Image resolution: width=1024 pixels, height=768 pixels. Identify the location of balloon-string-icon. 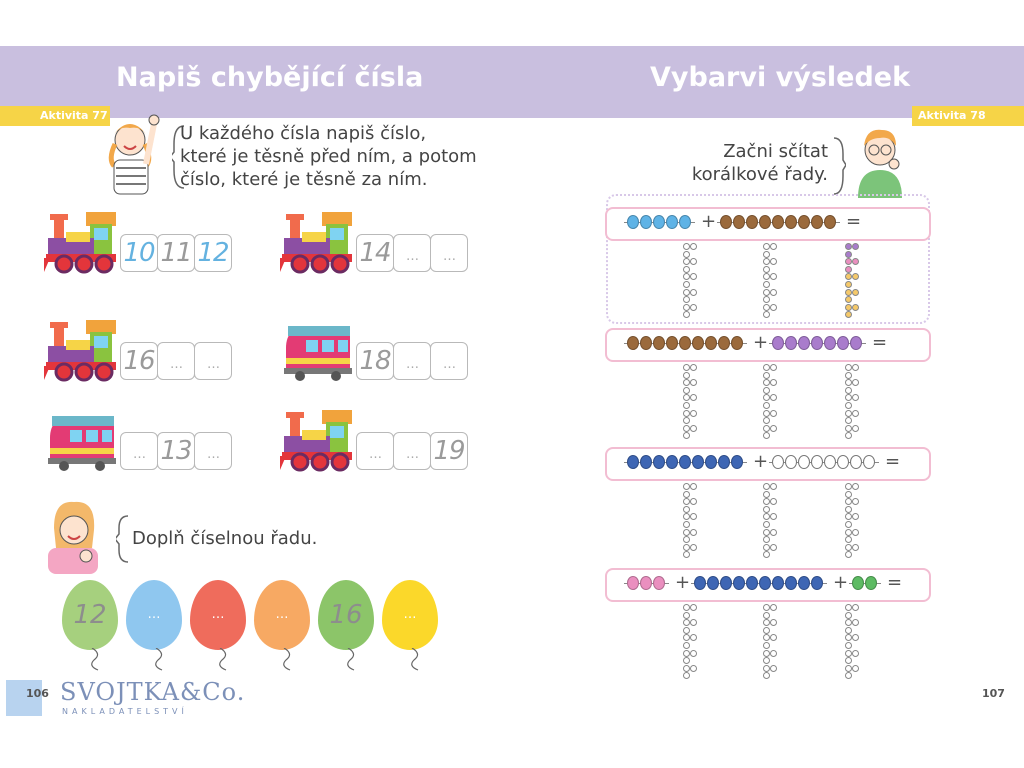
(287, 659).